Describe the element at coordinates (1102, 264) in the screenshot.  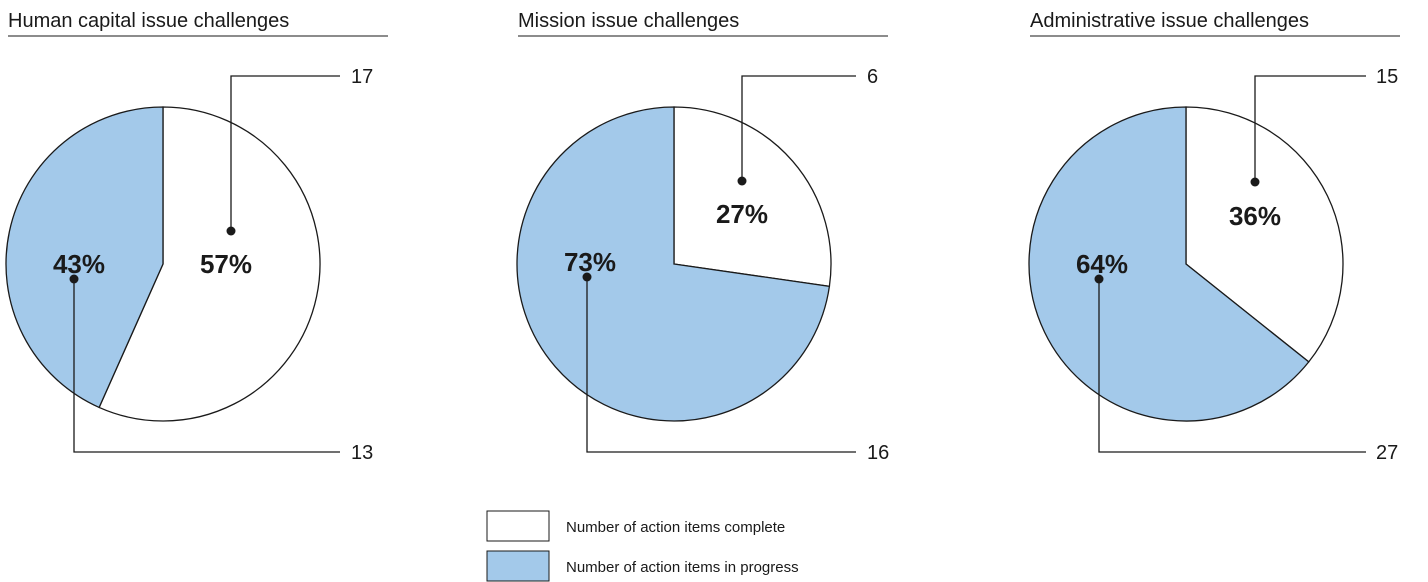
I see `percent-label-in-progress: 64%` at that location.